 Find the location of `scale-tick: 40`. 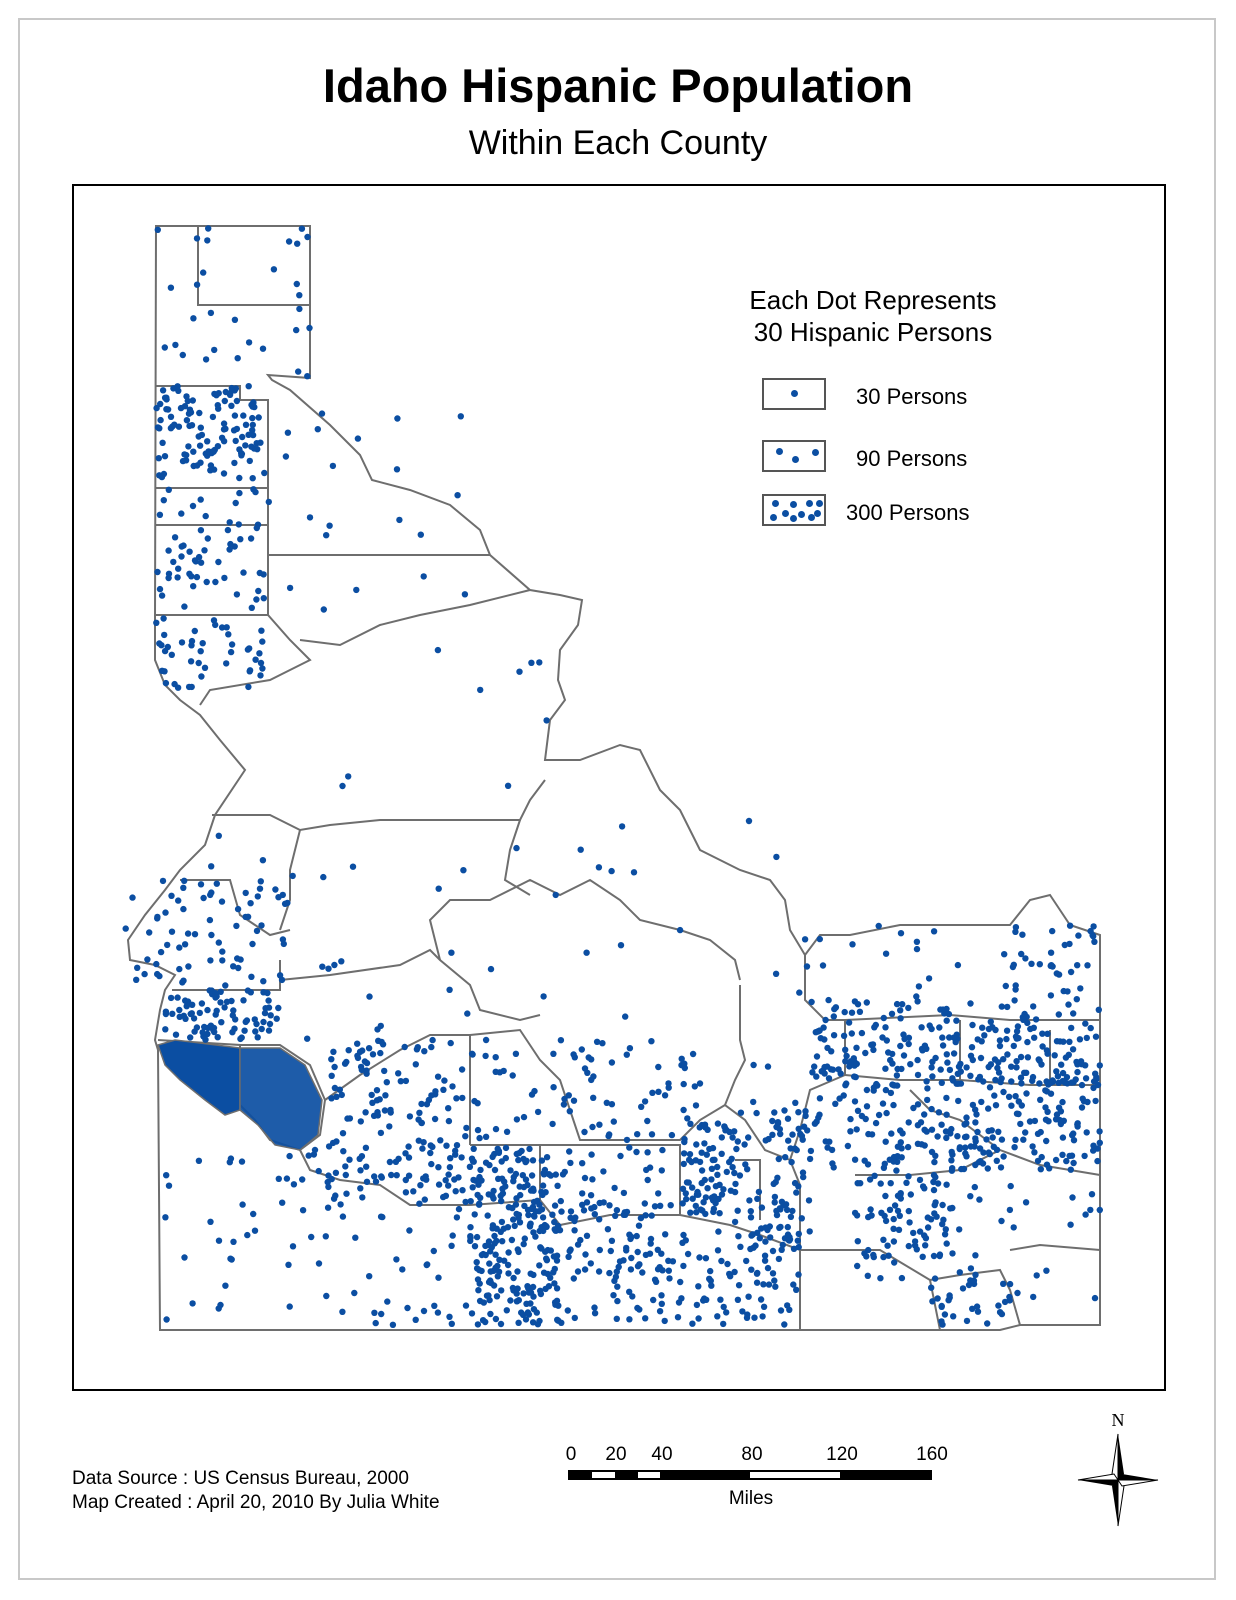

scale-tick: 40 is located at coordinates (662, 1454).